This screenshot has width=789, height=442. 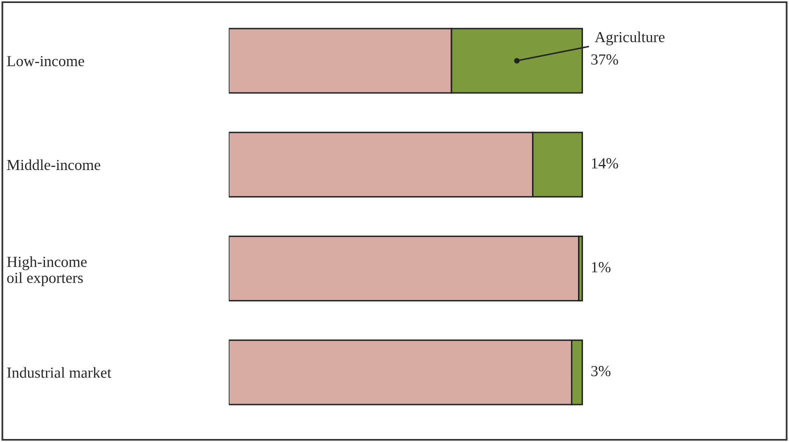 What do you see at coordinates (45, 61) in the screenshot?
I see `y-tick-label: Low-income` at bounding box center [45, 61].